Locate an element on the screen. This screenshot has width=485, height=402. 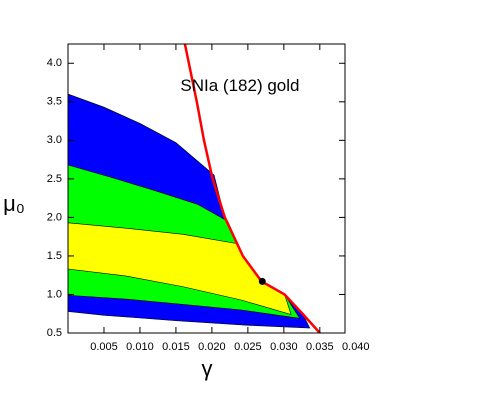
x-axis-label: γ is located at coordinates (207, 368).